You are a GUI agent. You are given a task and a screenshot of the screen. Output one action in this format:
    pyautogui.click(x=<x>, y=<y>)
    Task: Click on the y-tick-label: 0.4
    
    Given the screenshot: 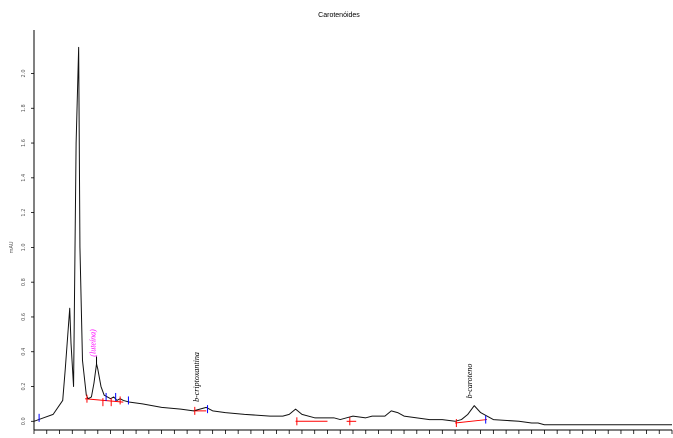 What is the action you would take?
    pyautogui.click(x=24, y=352)
    